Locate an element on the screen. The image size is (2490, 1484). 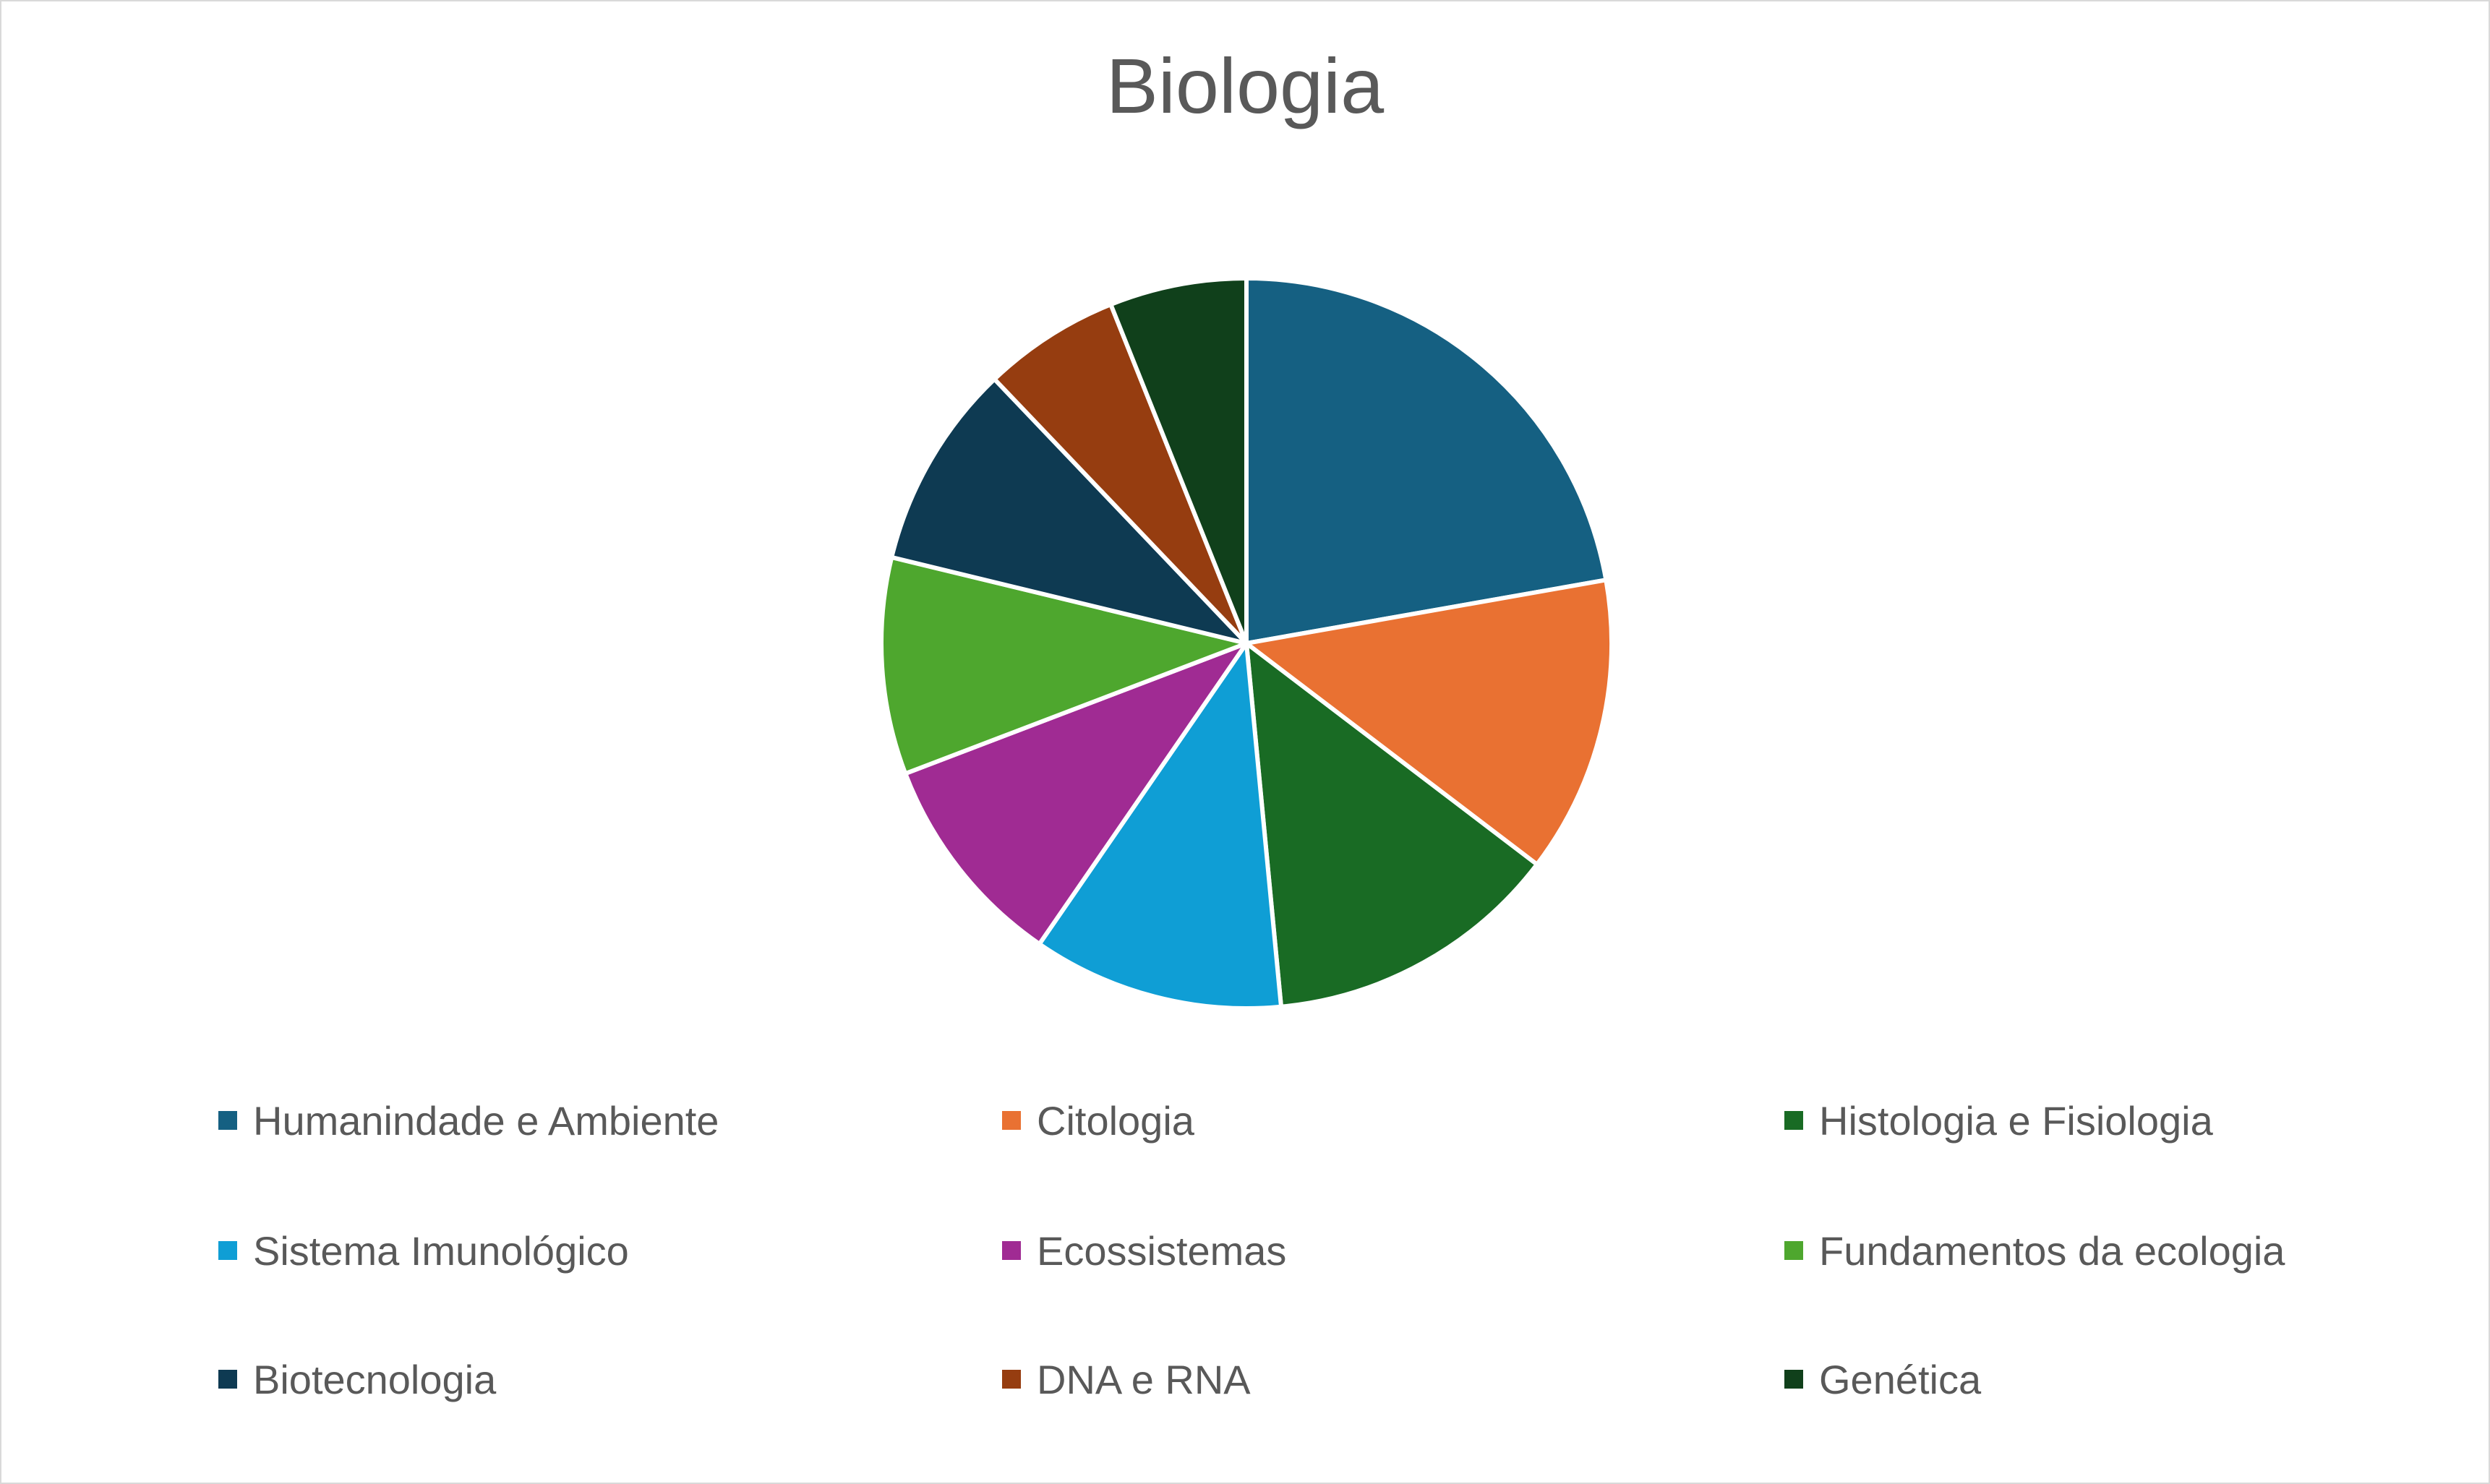
pie-slice-sistema-imunol-gico is located at coordinates (1160, 826).